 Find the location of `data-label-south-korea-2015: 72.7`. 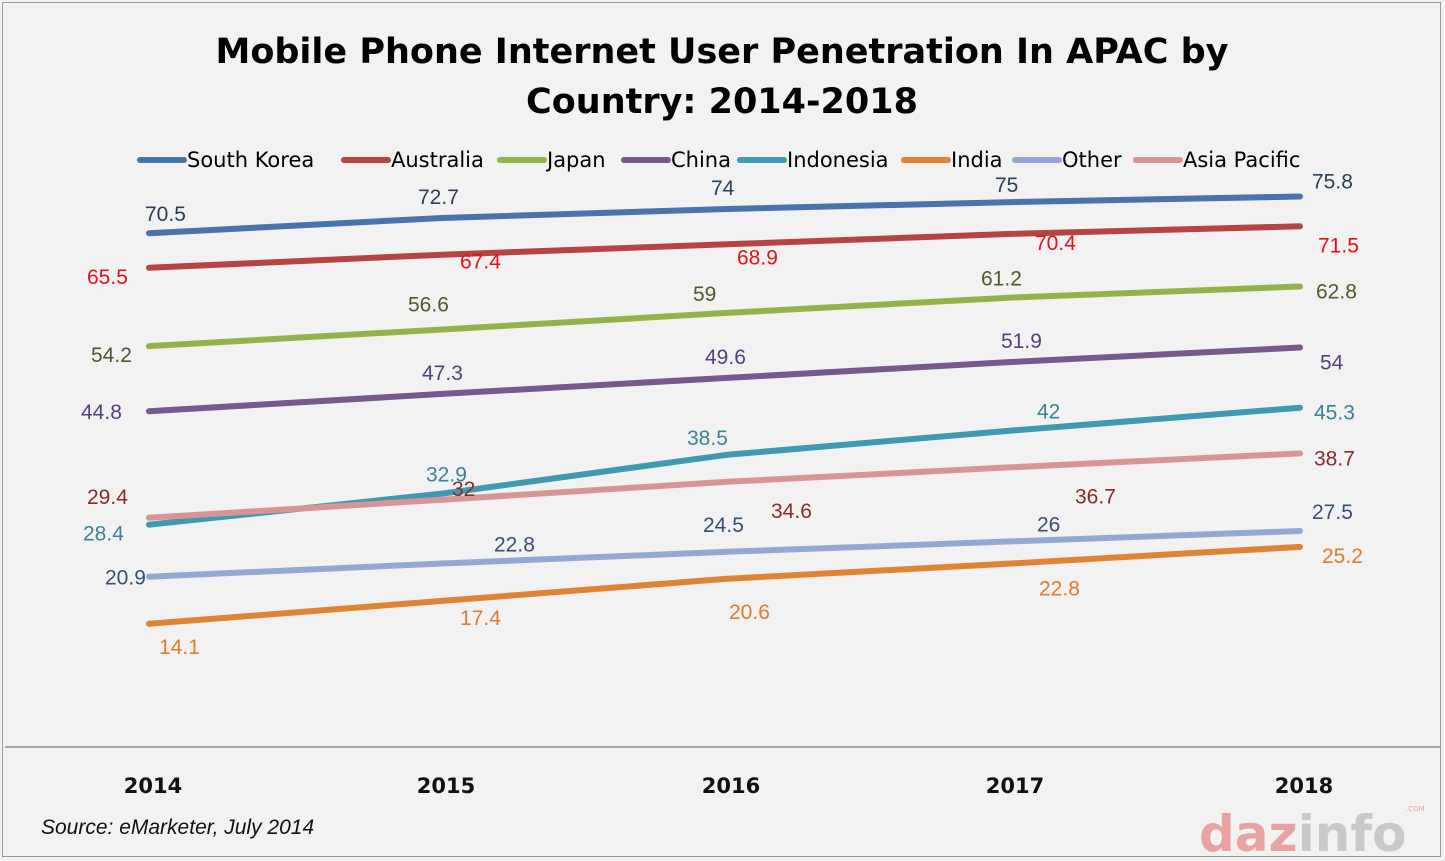

data-label-south-korea-2015: 72.7 is located at coordinates (438, 197).